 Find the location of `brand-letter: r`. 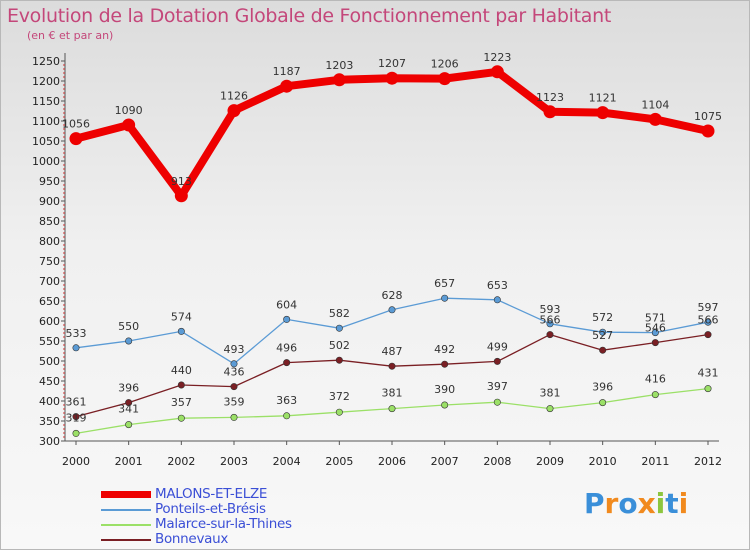

brand-letter: r is located at coordinates (611, 503).